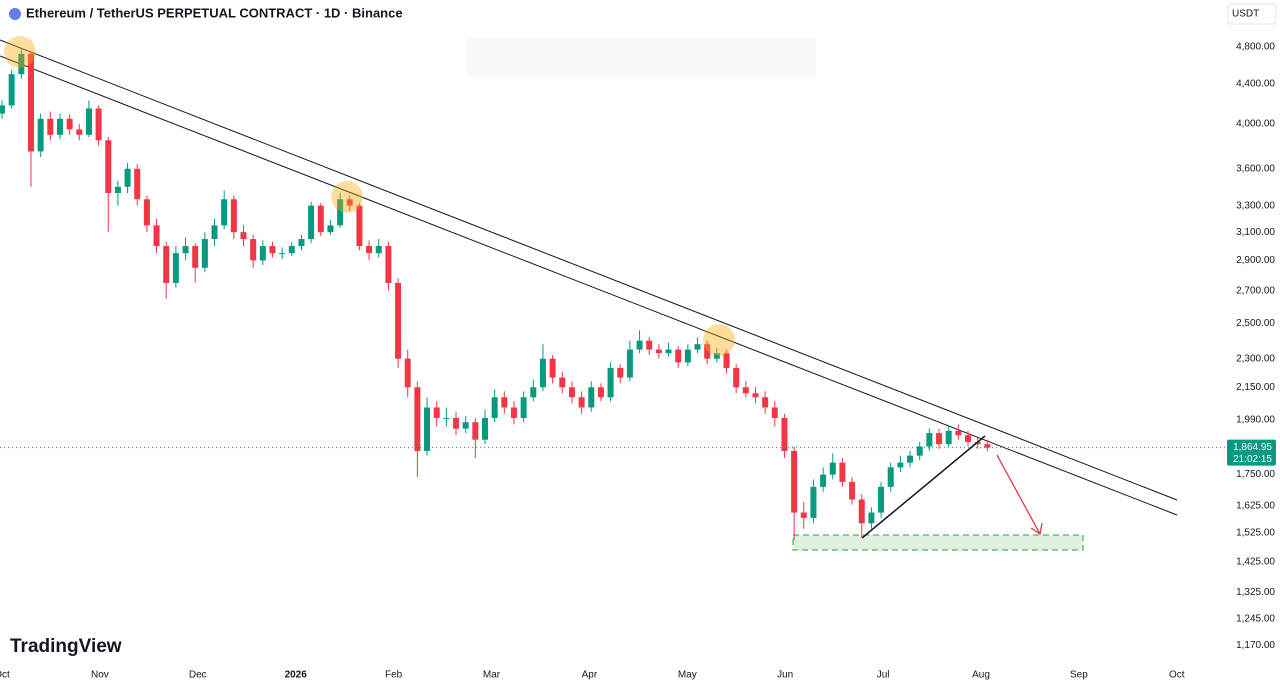 The image size is (1280, 690). What do you see at coordinates (1255, 533) in the screenshot?
I see `y-tick-label: 1,525.00` at bounding box center [1255, 533].